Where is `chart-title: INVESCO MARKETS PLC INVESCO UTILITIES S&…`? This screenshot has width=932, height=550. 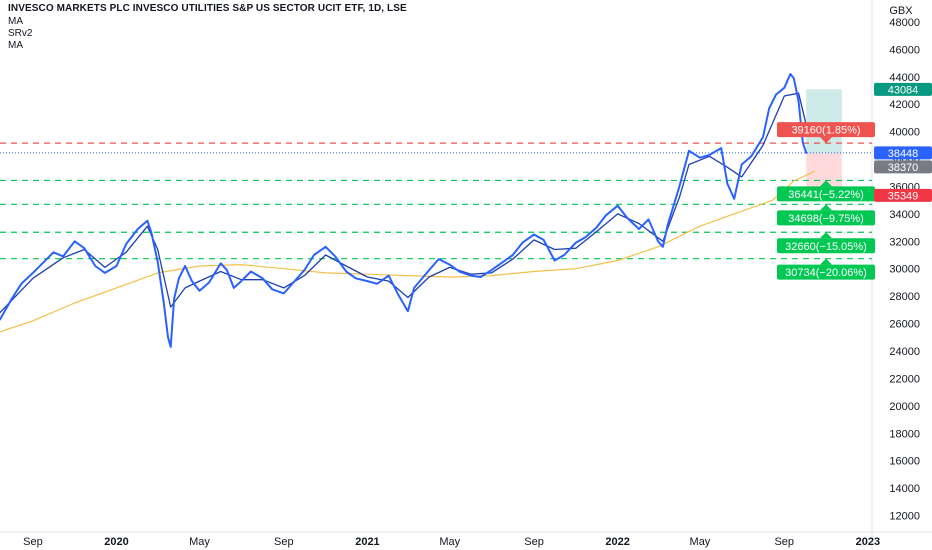 chart-title: INVESCO MARKETS PLC INVESCO UTILITIES S&… is located at coordinates (207, 8).